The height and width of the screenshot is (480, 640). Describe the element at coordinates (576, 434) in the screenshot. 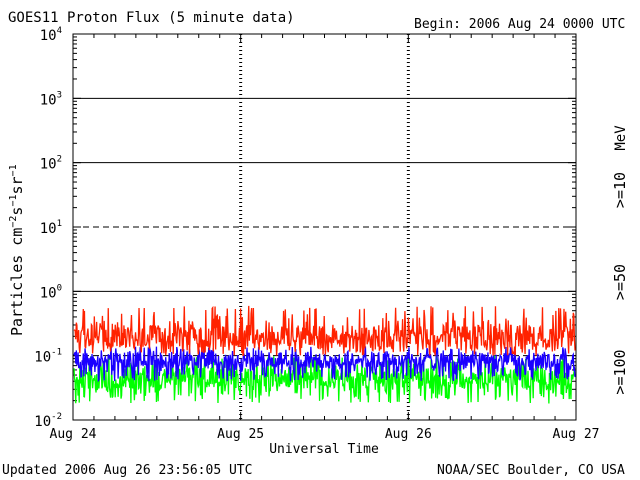

I see `x-tick-label: Aug 27` at that location.